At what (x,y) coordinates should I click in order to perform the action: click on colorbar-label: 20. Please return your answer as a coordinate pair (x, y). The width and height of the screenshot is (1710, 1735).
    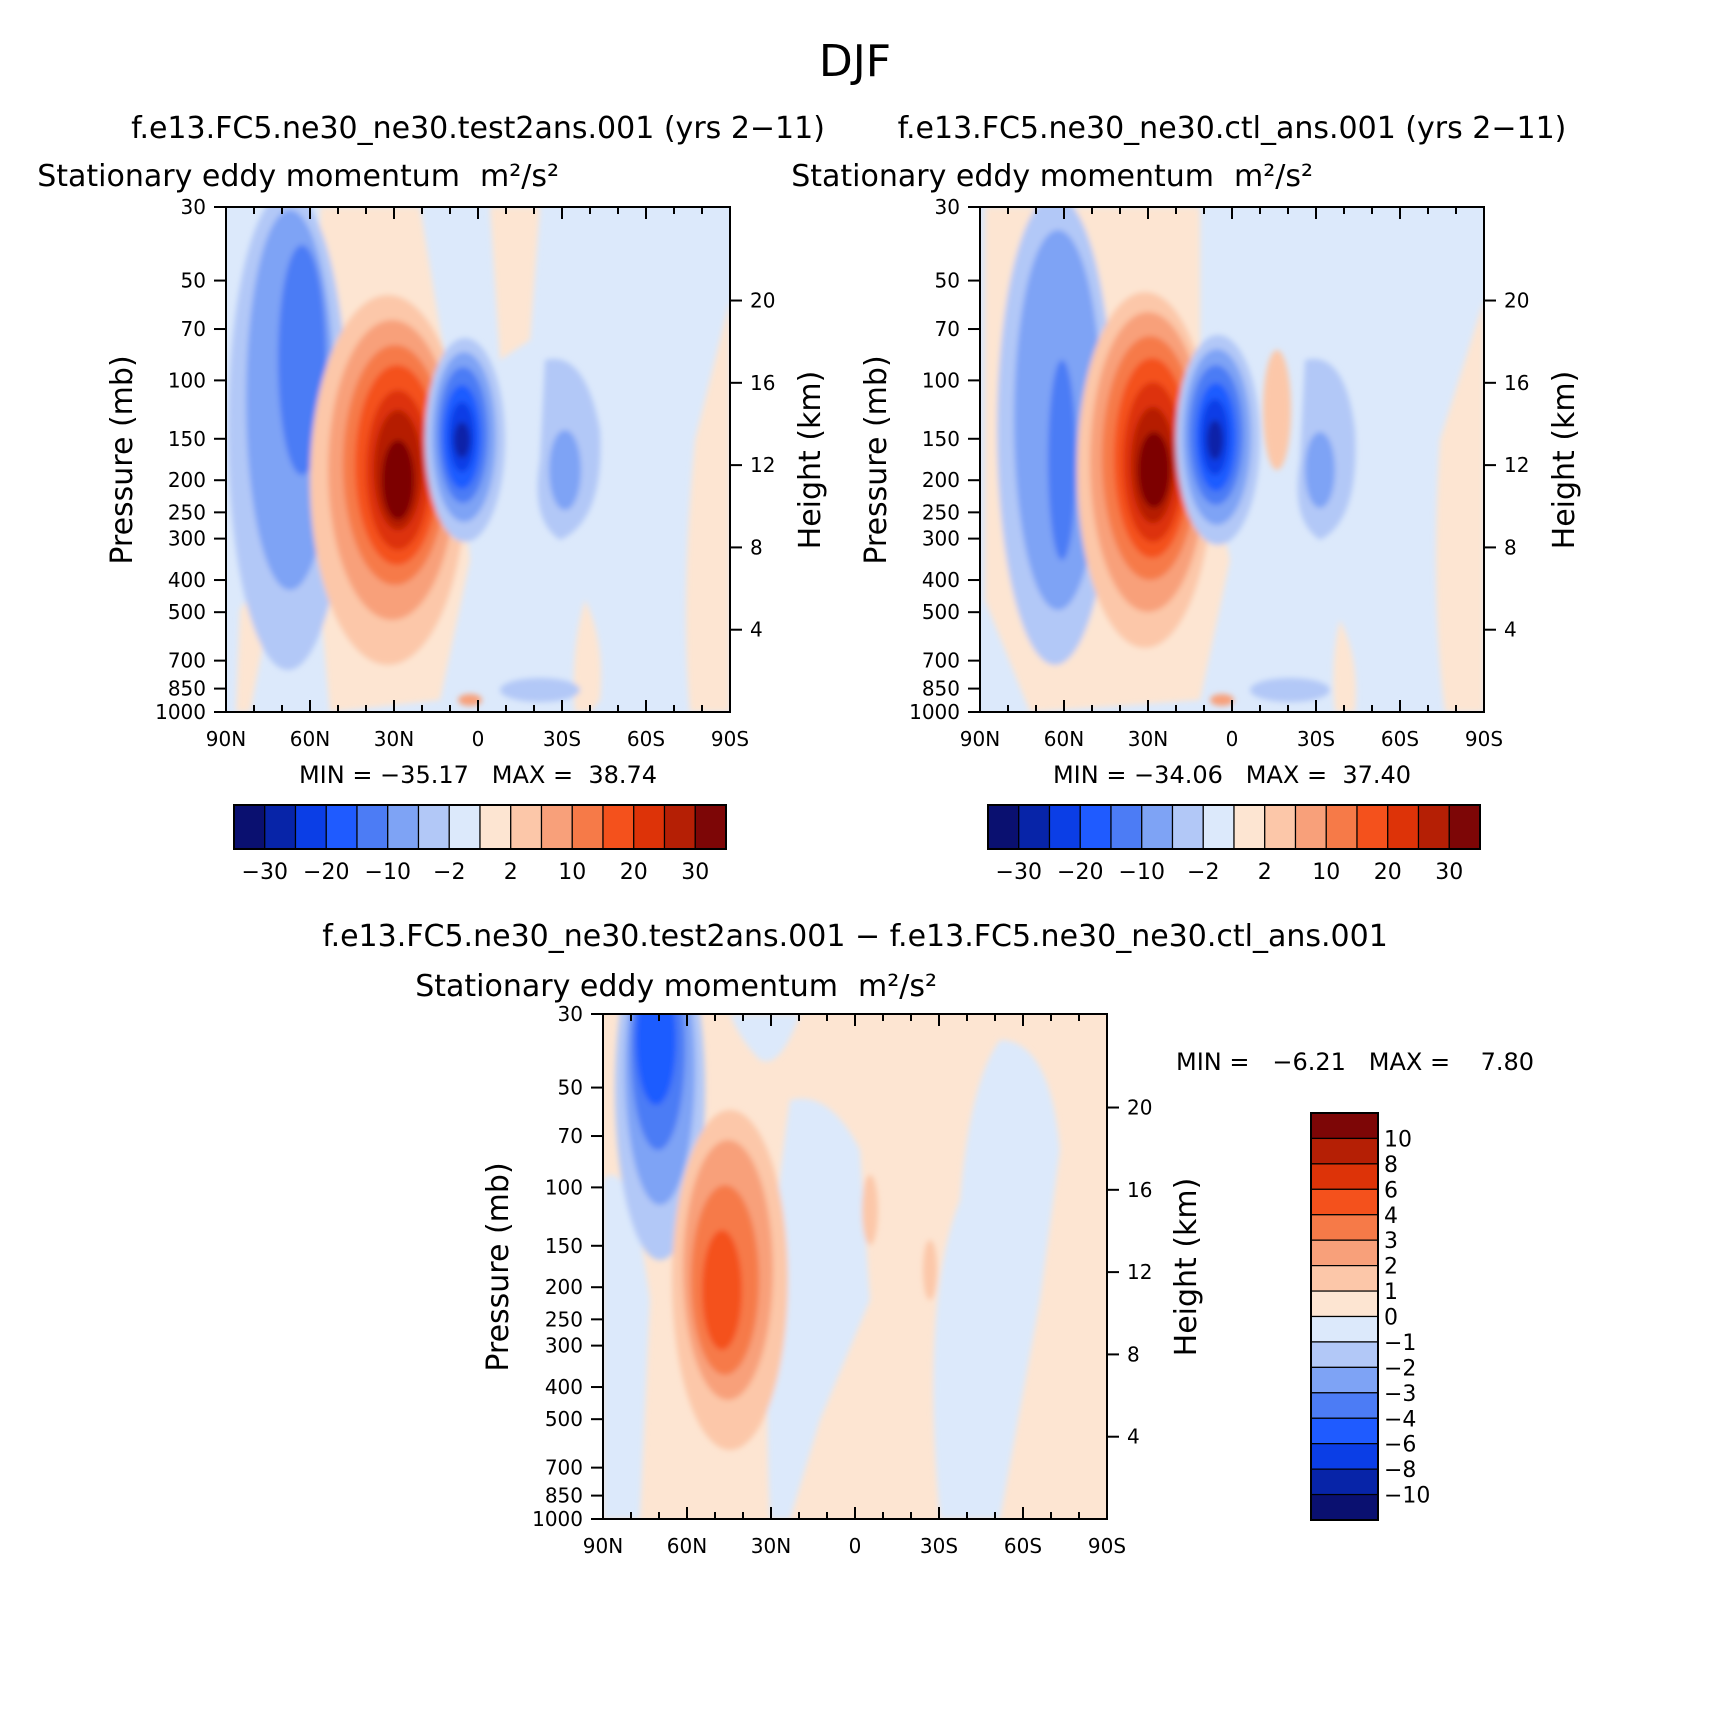
    Looking at the image, I should click on (1388, 872).